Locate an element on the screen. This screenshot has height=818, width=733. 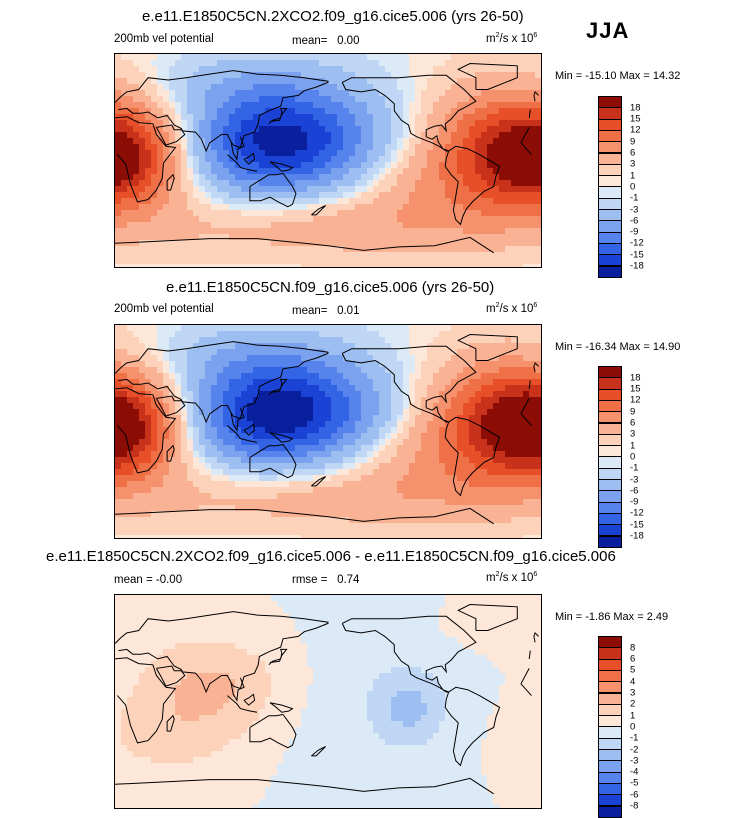
panel-3-units: m2/s x 106 is located at coordinates (511, 578).